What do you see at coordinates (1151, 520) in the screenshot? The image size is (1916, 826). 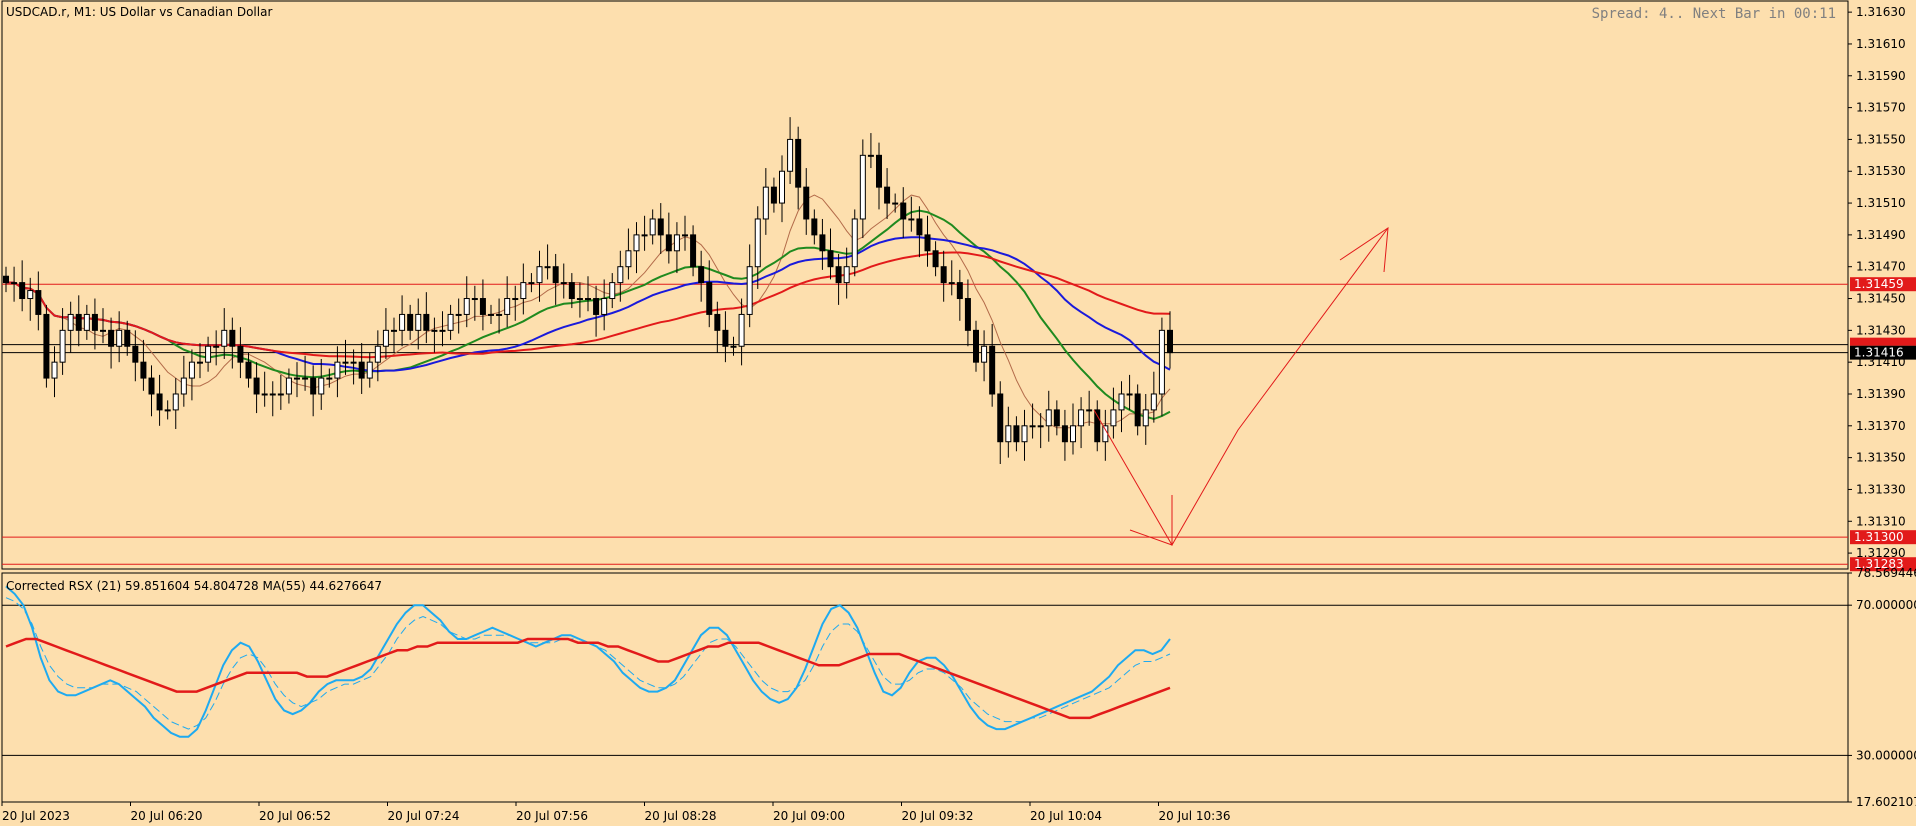 I see `arrow-head-down` at bounding box center [1151, 520].